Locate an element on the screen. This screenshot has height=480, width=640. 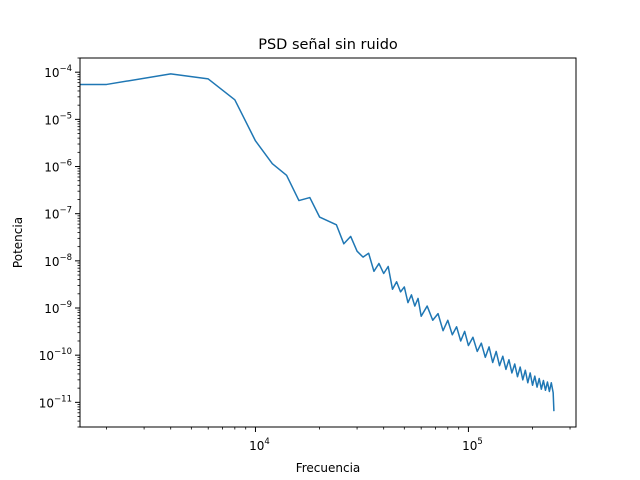
y-tick-label: 10⁻⁴ is located at coordinates (58, 72).